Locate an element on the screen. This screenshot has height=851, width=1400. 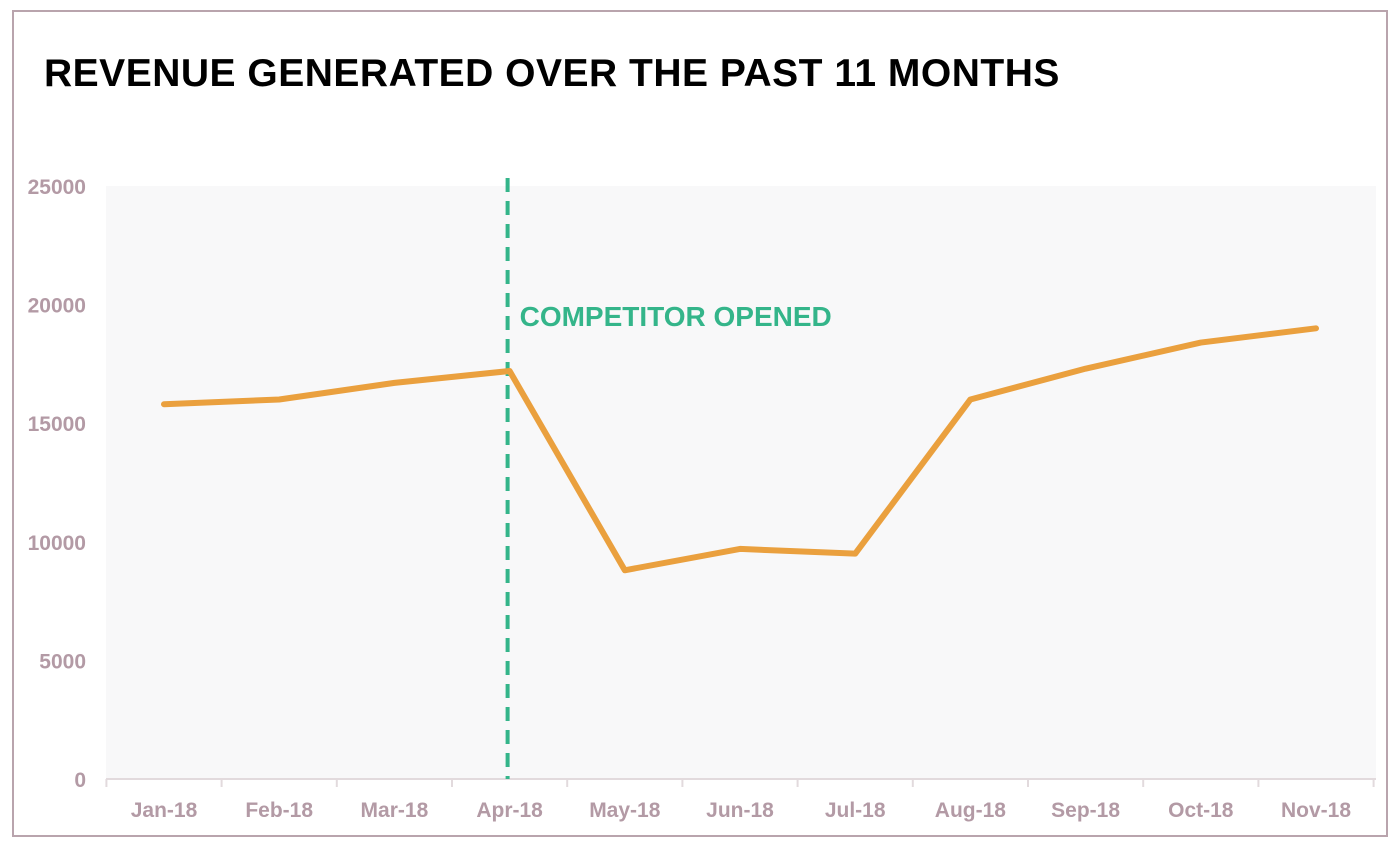
x-tick-label: Jan-18 is located at coordinates (164, 810).